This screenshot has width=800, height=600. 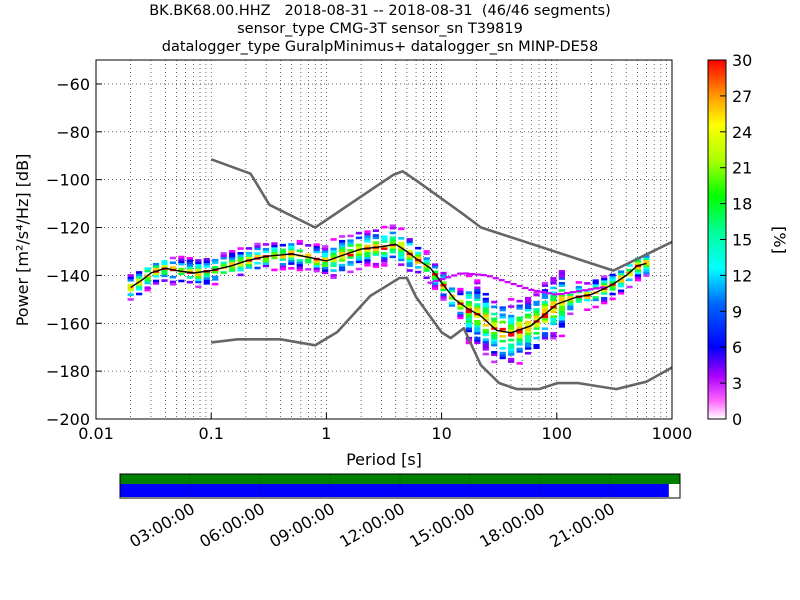 I want to click on colorbar-ticks: 0 3 6 9 12 15 18 21 24 27 30, so click(x=736, y=240).